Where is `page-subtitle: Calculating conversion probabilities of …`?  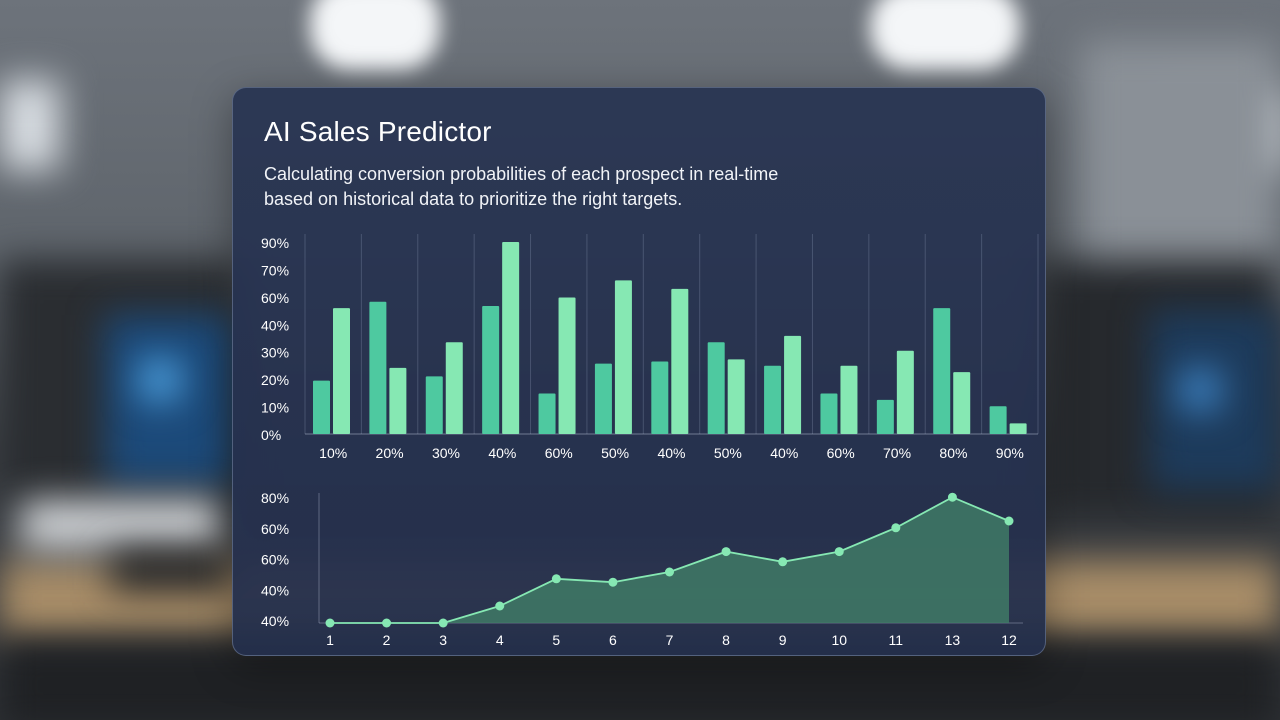 page-subtitle: Calculating conversion probabilities of … is located at coordinates (574, 187).